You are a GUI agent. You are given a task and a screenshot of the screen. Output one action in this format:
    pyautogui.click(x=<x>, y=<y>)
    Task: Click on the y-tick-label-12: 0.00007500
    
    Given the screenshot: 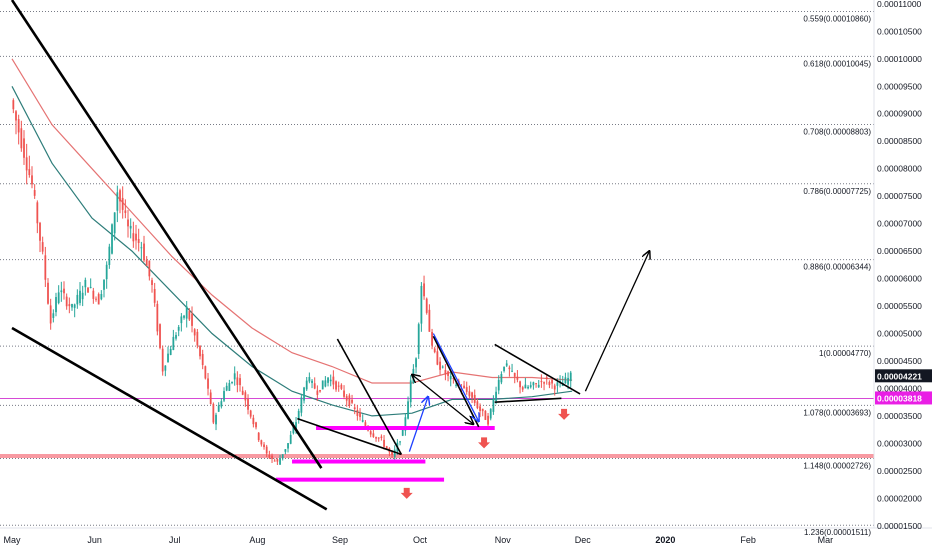 What is the action you would take?
    pyautogui.click(x=899, y=196)
    